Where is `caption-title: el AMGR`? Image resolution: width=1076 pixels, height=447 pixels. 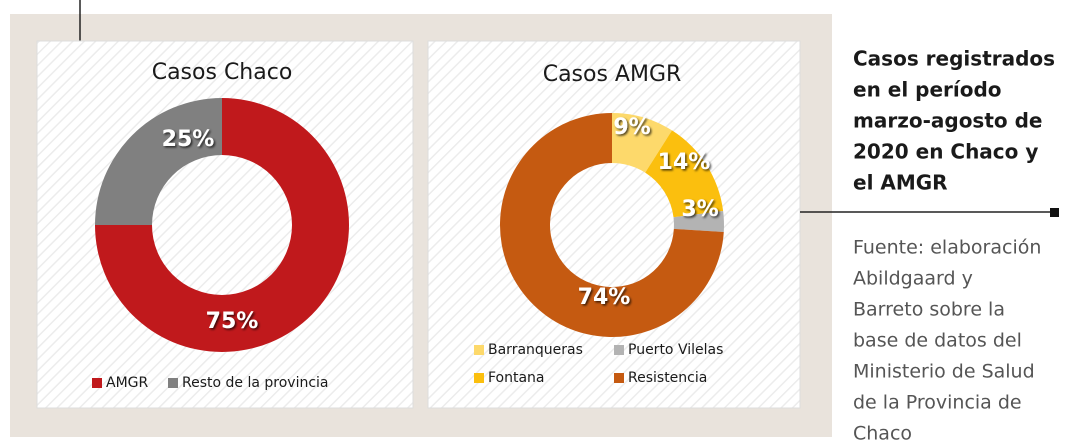
caption-title: el AMGR is located at coordinates (900, 183).